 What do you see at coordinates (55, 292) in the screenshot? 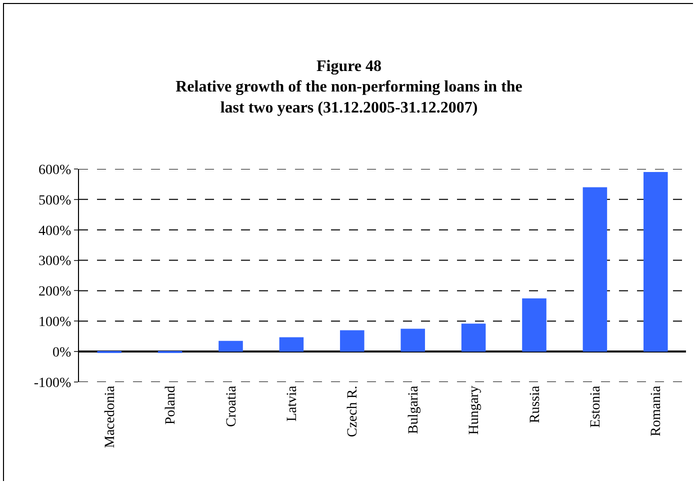
I see `y-tick-label: 200%` at bounding box center [55, 292].